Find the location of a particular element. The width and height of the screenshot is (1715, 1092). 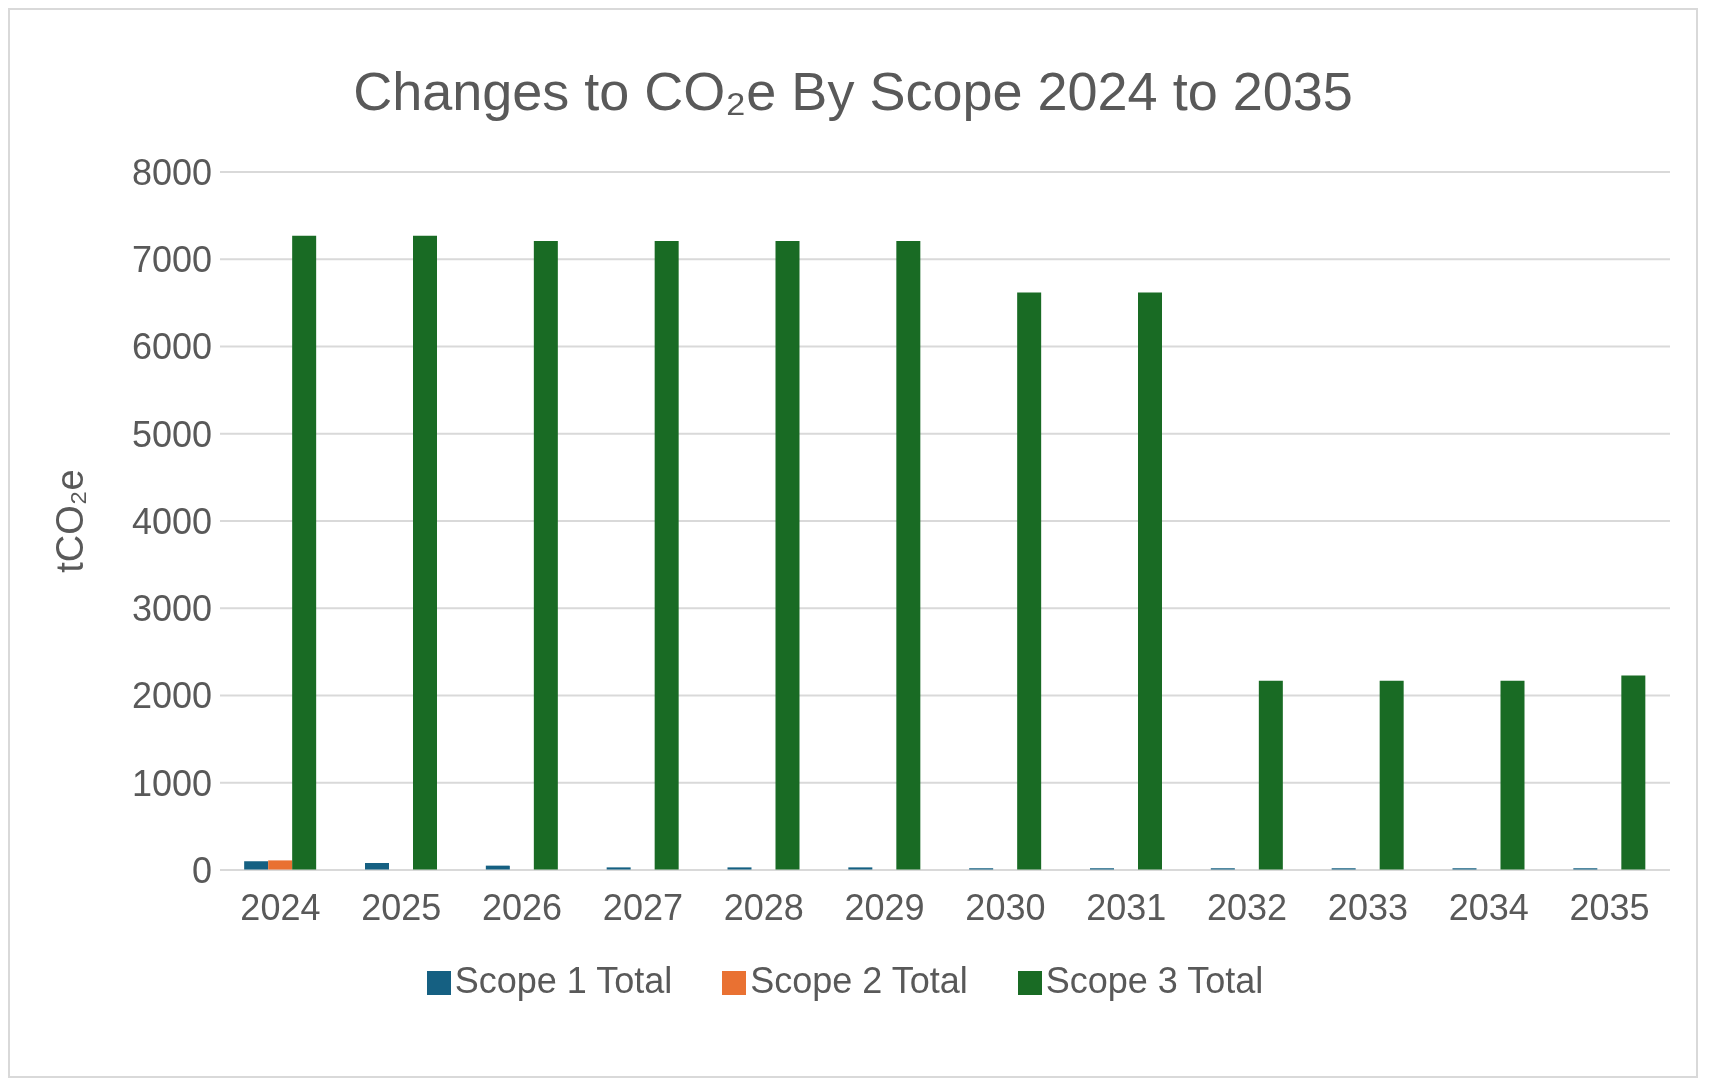

x-tick-label: 2031 is located at coordinates (1126, 907).